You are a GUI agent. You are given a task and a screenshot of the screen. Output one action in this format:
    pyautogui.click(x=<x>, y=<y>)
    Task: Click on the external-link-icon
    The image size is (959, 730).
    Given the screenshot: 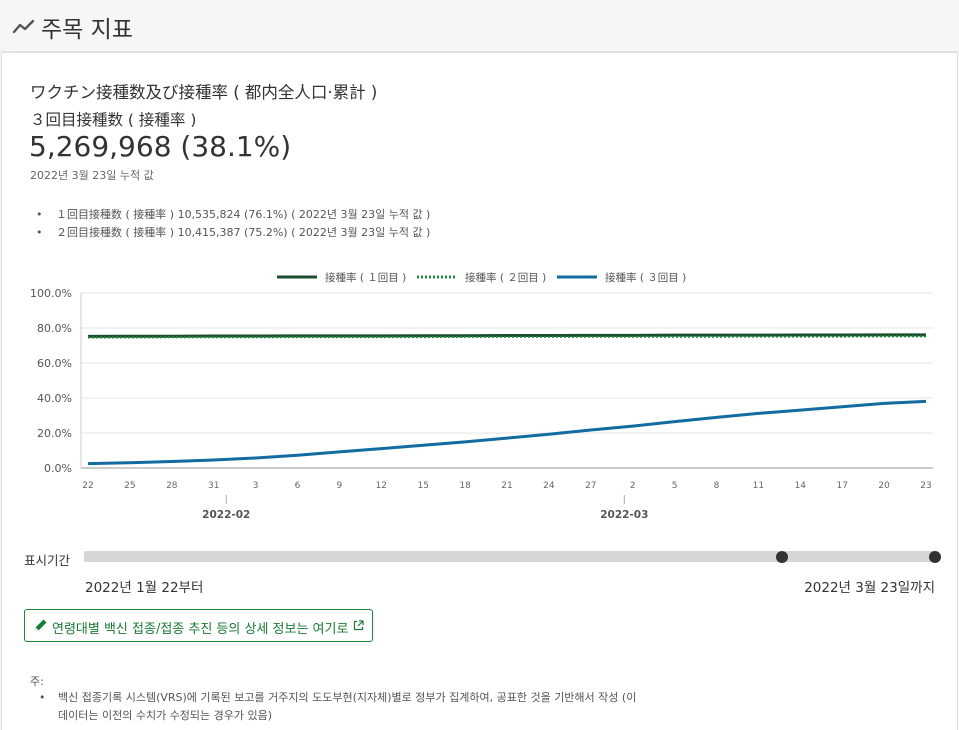 What is the action you would take?
    pyautogui.click(x=358, y=625)
    